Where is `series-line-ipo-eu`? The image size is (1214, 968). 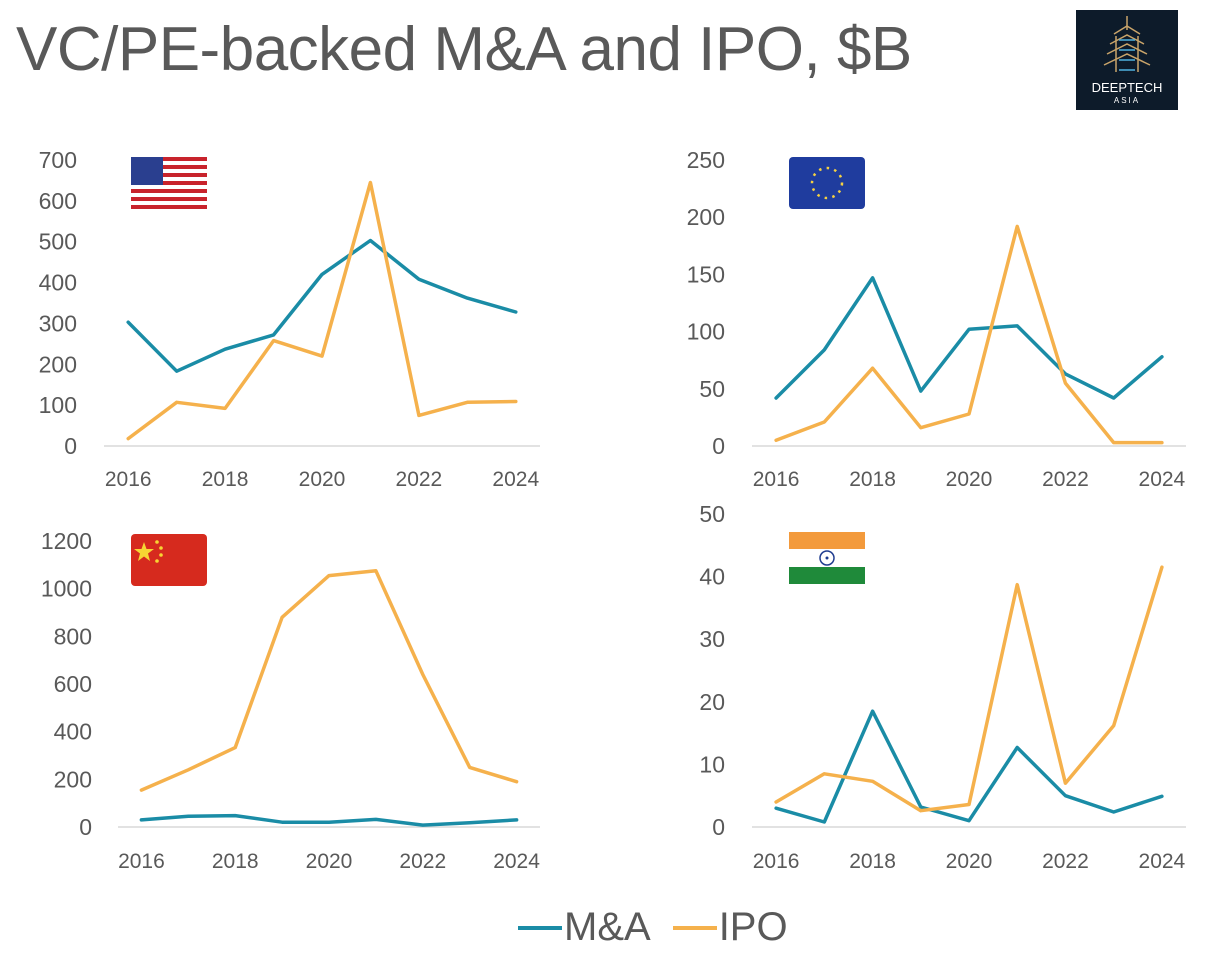
series-line-ipo-eu is located at coordinates (969, 334).